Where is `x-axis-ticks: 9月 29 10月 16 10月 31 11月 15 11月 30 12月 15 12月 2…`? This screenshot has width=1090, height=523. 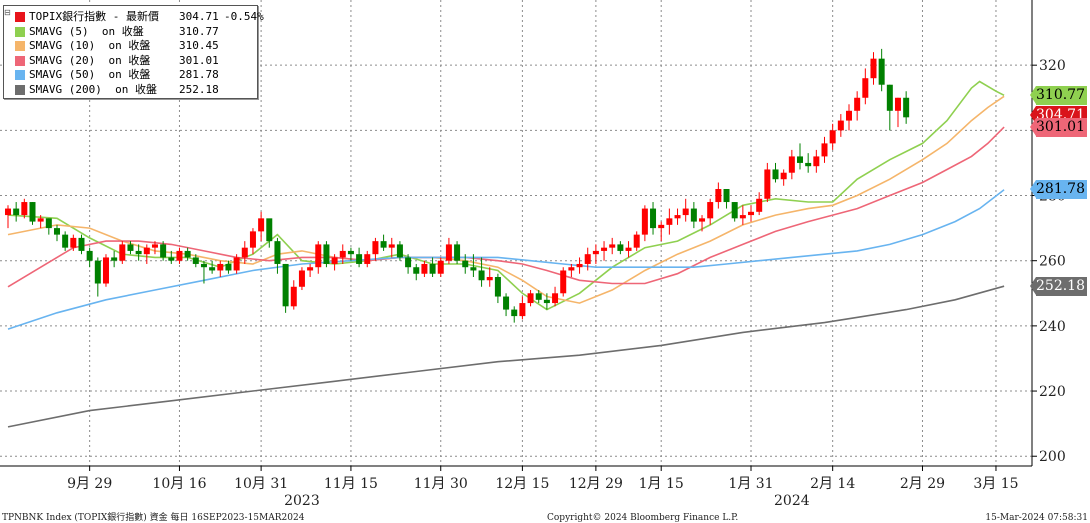 x-axis-ticks: 9月 29 10月 16 10月 31 11月 15 11月 30 12月 15 12月 2… is located at coordinates (543, 487).